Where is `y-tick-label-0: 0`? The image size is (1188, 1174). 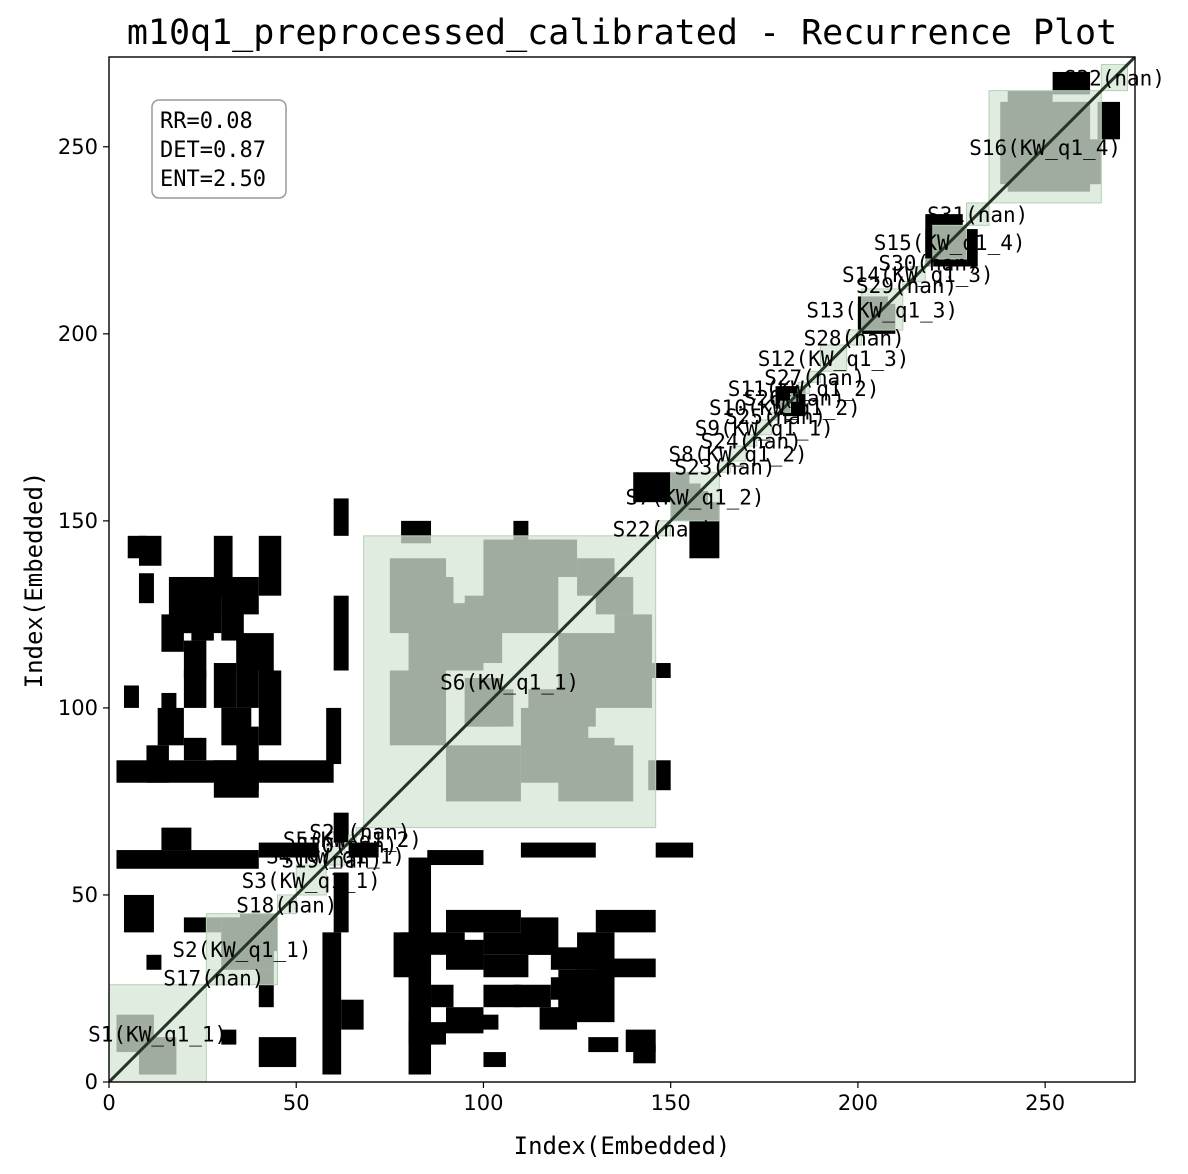
y-tick-label-0: 0 is located at coordinates (91, 1082).